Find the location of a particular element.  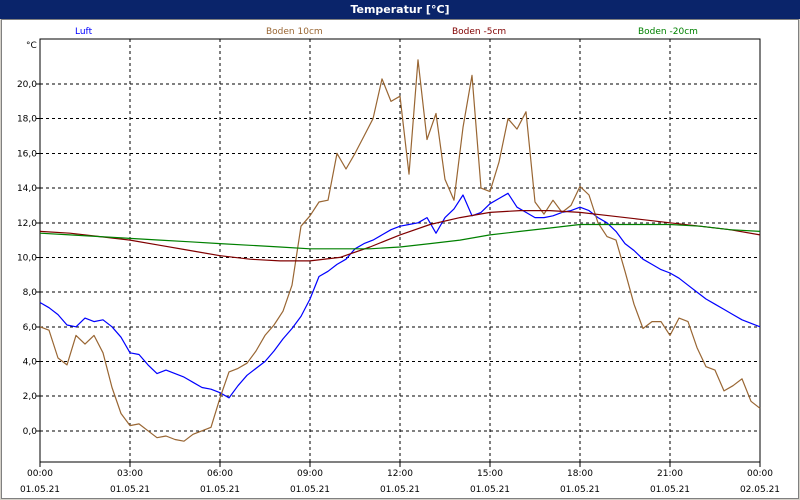

x-tick-time: 03:00 is located at coordinates (130, 474).